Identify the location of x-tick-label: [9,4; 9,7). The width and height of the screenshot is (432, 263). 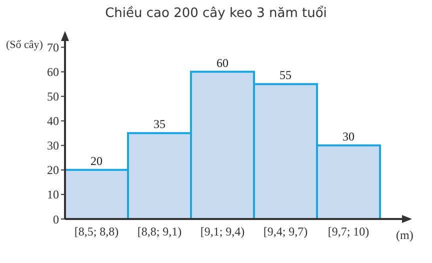
(285, 231).